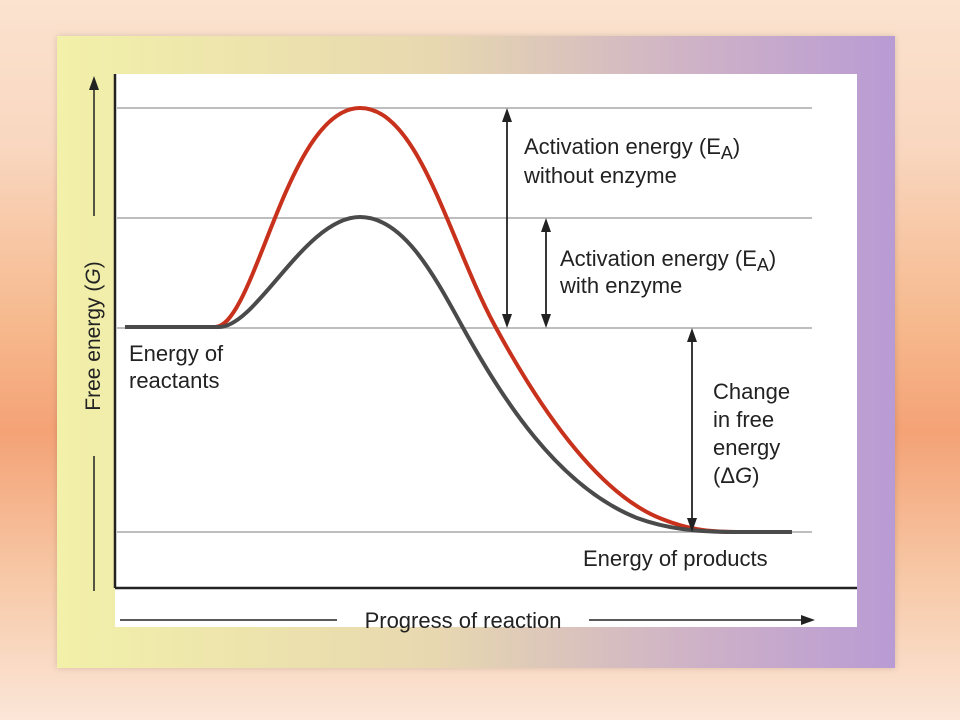 The width and height of the screenshot is (960, 720). Describe the element at coordinates (546, 225) in the screenshot. I see `ea-with-arrowhead-top` at that location.